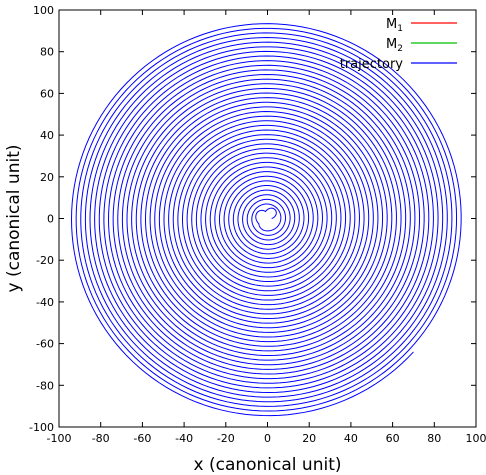 The image size is (486, 475). I want to click on legend-label: M2, so click(394, 45).